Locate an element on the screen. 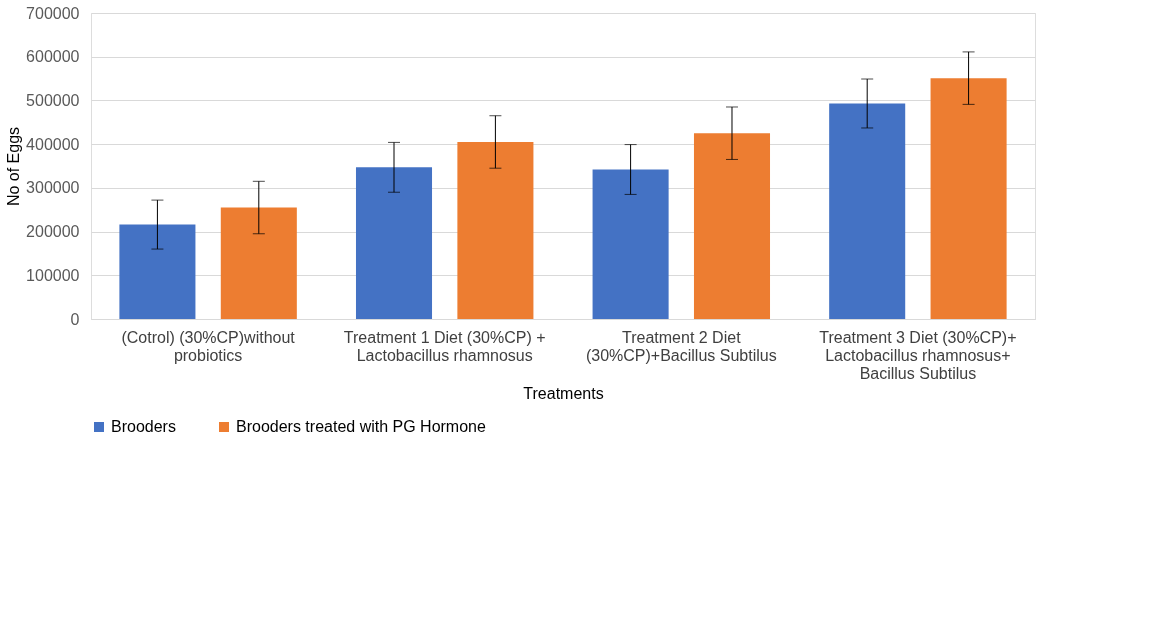 The image size is (1156, 621). x-tick-label: Treatment 2 Diet (30%CP)+Bacillus Subtilus is located at coordinates (681, 346).